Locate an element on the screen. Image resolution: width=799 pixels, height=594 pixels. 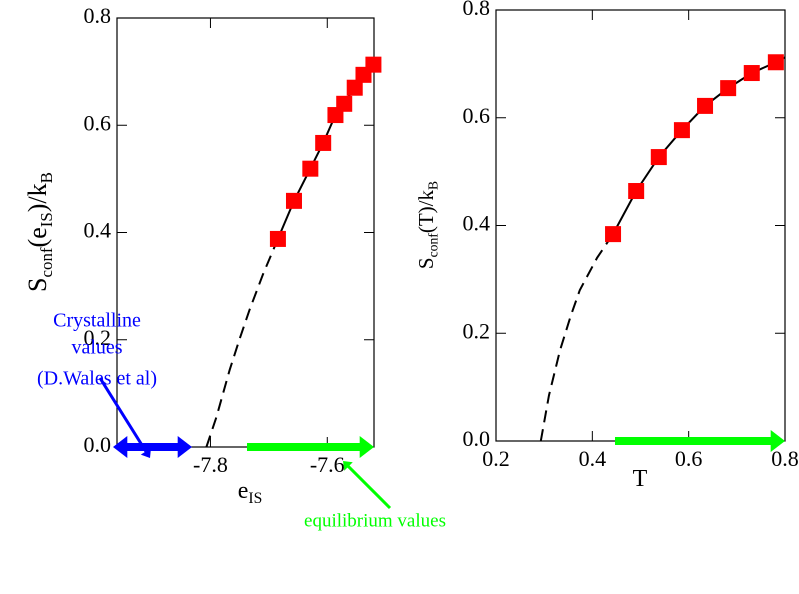
label-part: (e is located at coordinates (37, 237).